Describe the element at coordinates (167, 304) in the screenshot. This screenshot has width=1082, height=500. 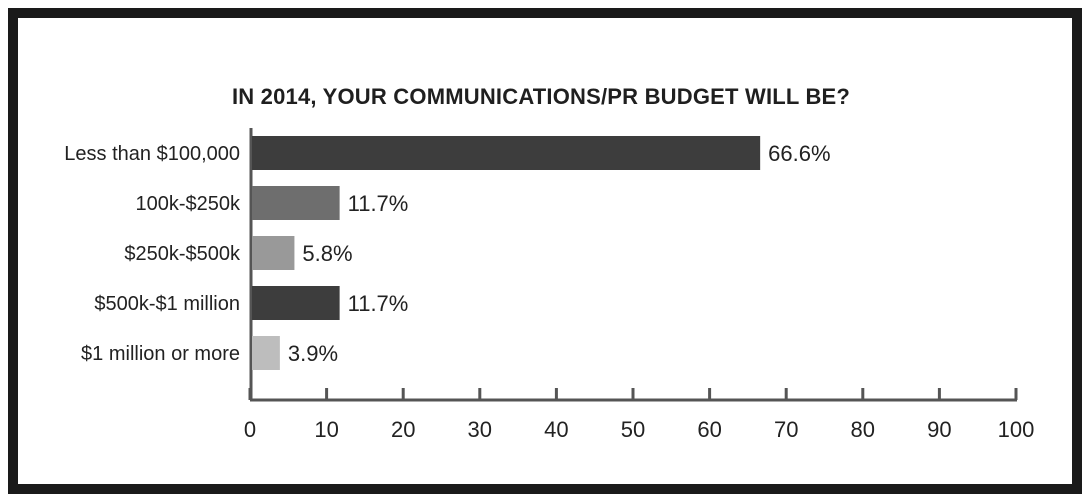
I see `category-label: $500k-$1 million` at that location.